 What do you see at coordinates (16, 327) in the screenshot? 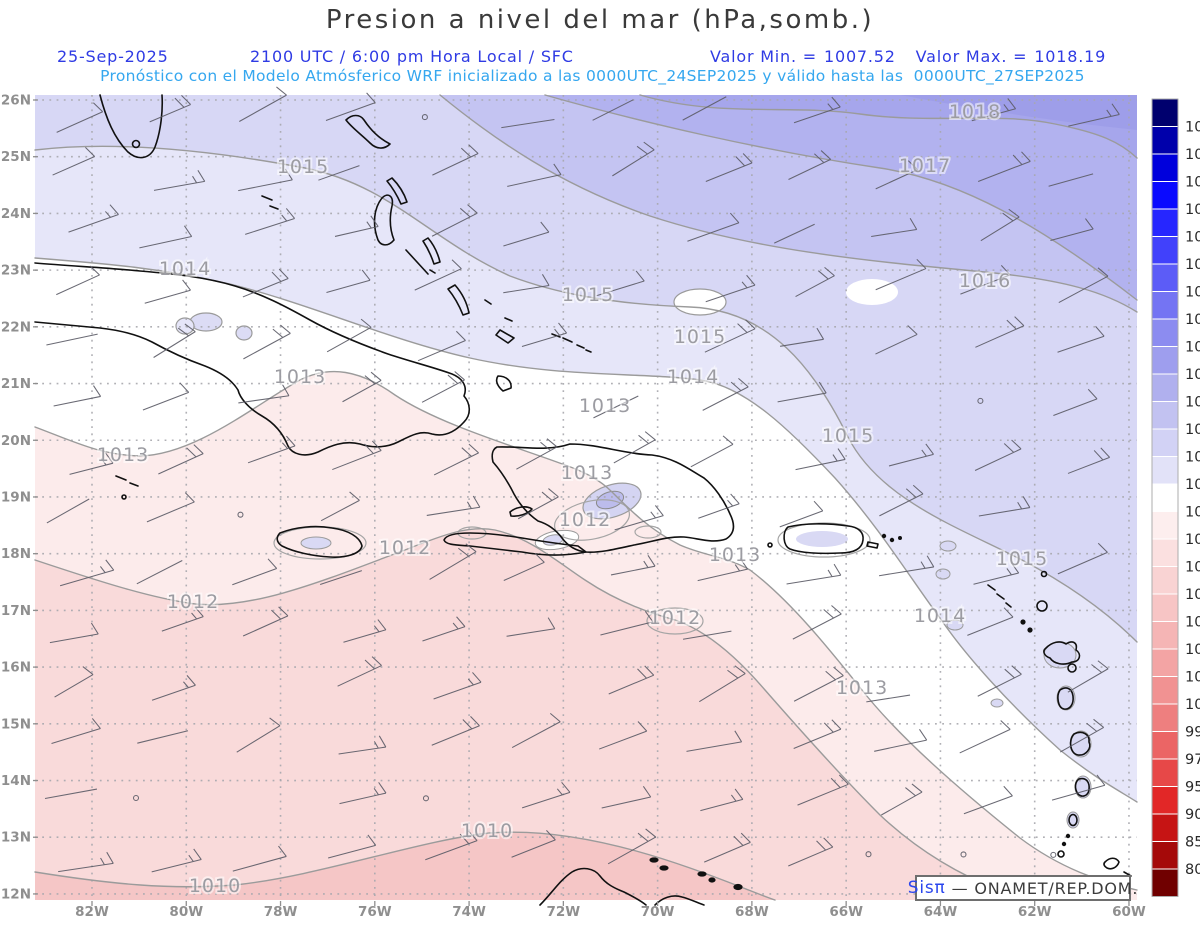
I see `lat-label: 22N` at bounding box center [16, 327].